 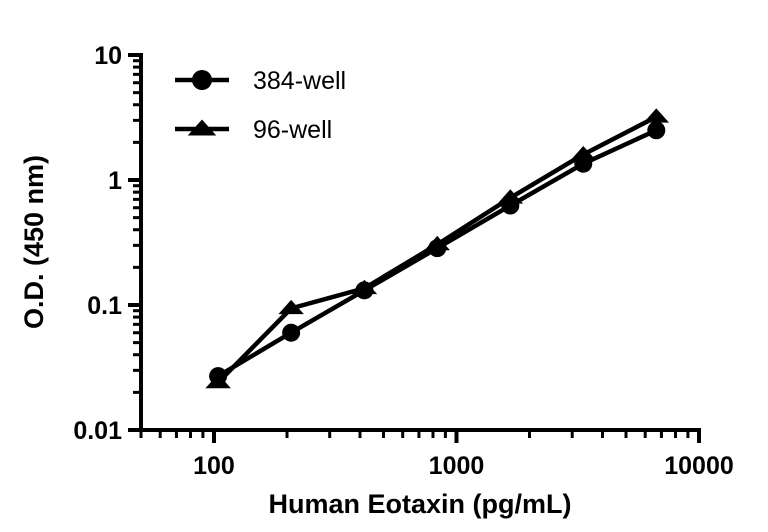 I want to click on x-axis-title: Human Eotaxin (pg/mL), so click(x=420, y=504).